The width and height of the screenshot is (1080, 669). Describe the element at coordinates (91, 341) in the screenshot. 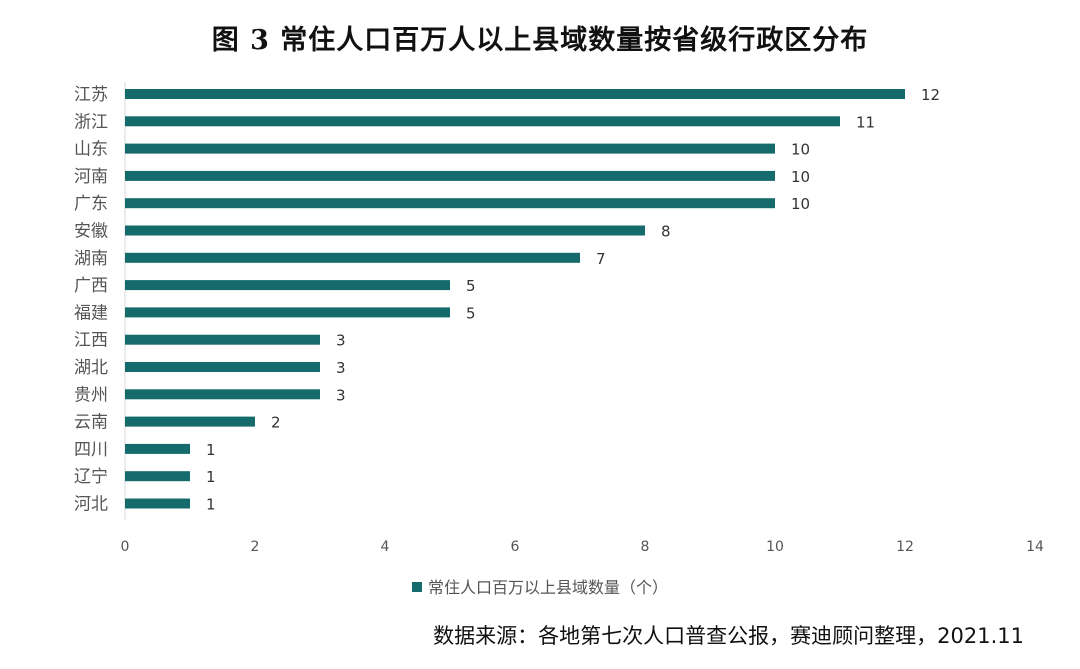

I see `category-label: 江西` at that location.